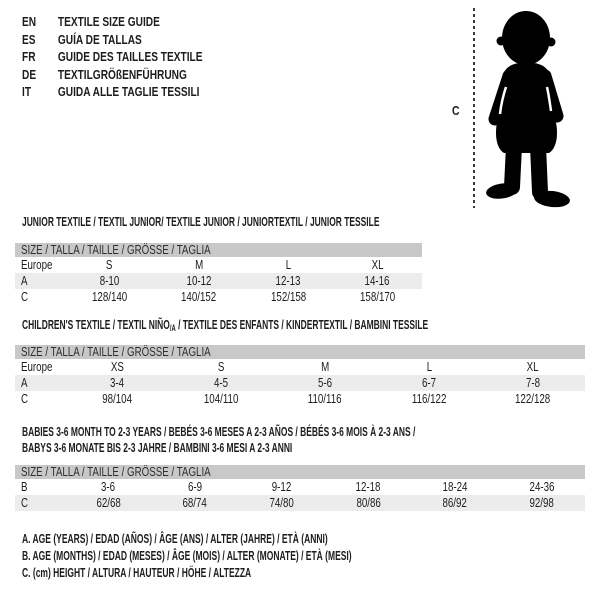 The height and width of the screenshot is (600, 600). Describe the element at coordinates (195, 503) in the screenshot. I see `height-value: 68/74` at that location.